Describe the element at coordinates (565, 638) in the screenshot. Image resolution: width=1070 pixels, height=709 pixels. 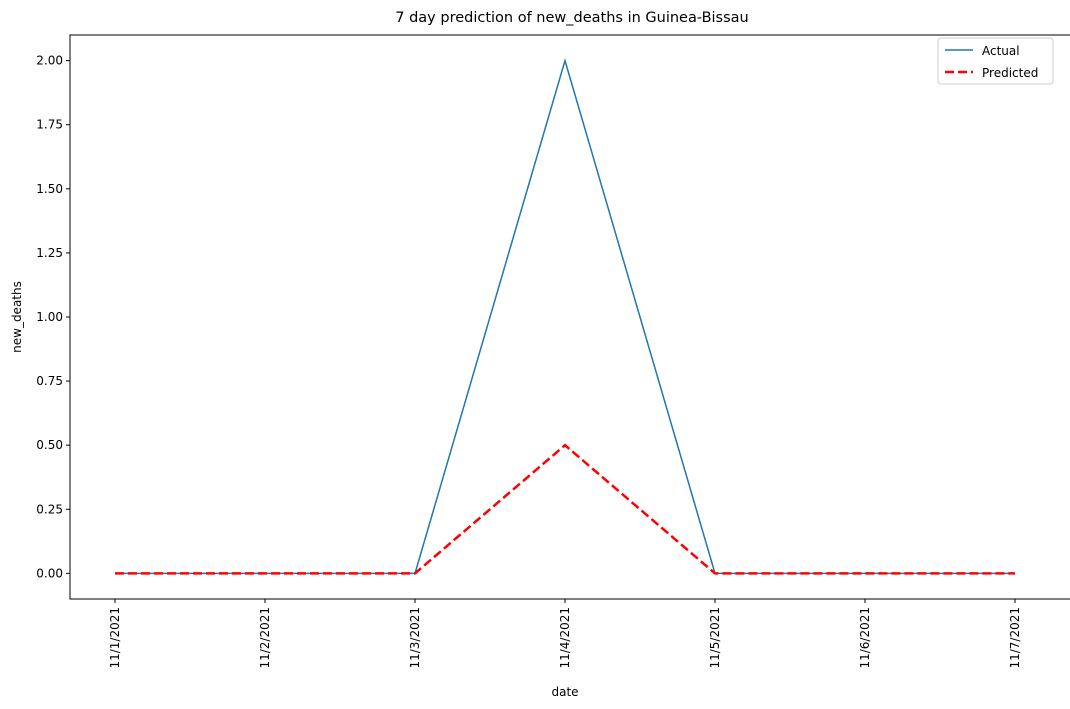
I see `x-tick-label: 11/4/2021` at that location.